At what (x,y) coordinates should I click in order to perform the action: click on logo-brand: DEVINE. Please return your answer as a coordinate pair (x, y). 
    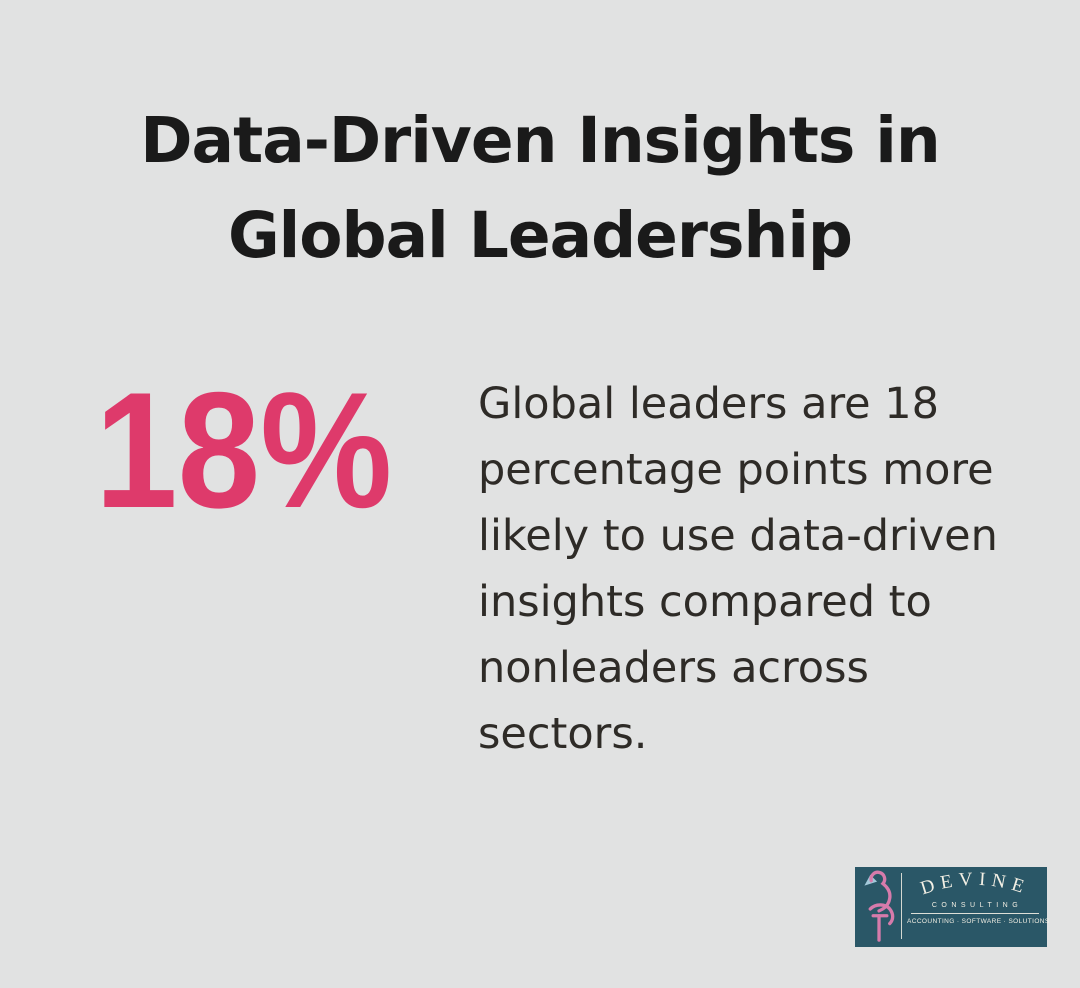
    Looking at the image, I should click on (972, 885).